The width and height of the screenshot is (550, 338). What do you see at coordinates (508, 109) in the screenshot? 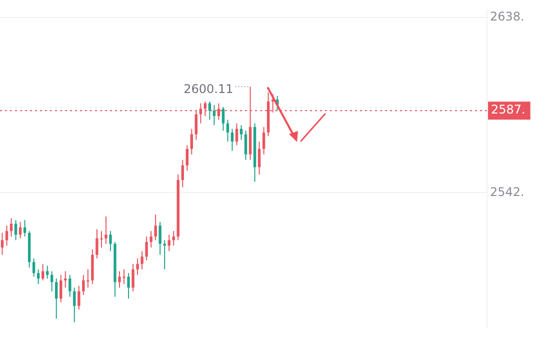
I see `ref-line-label: 2587.` at bounding box center [508, 109].